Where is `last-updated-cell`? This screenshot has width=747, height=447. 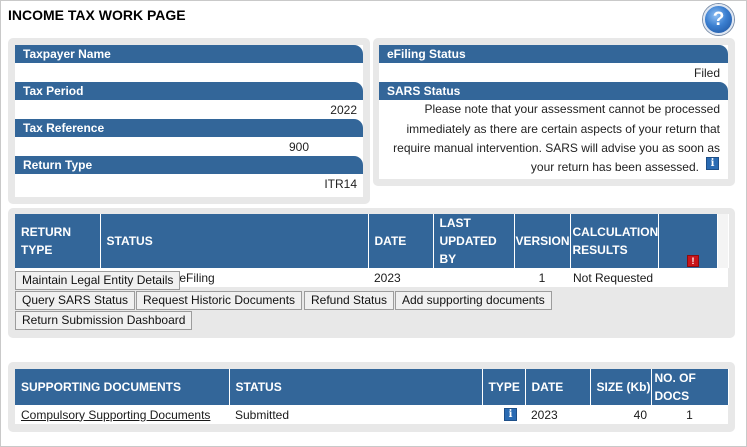
last-updated-cell is located at coordinates (473, 277).